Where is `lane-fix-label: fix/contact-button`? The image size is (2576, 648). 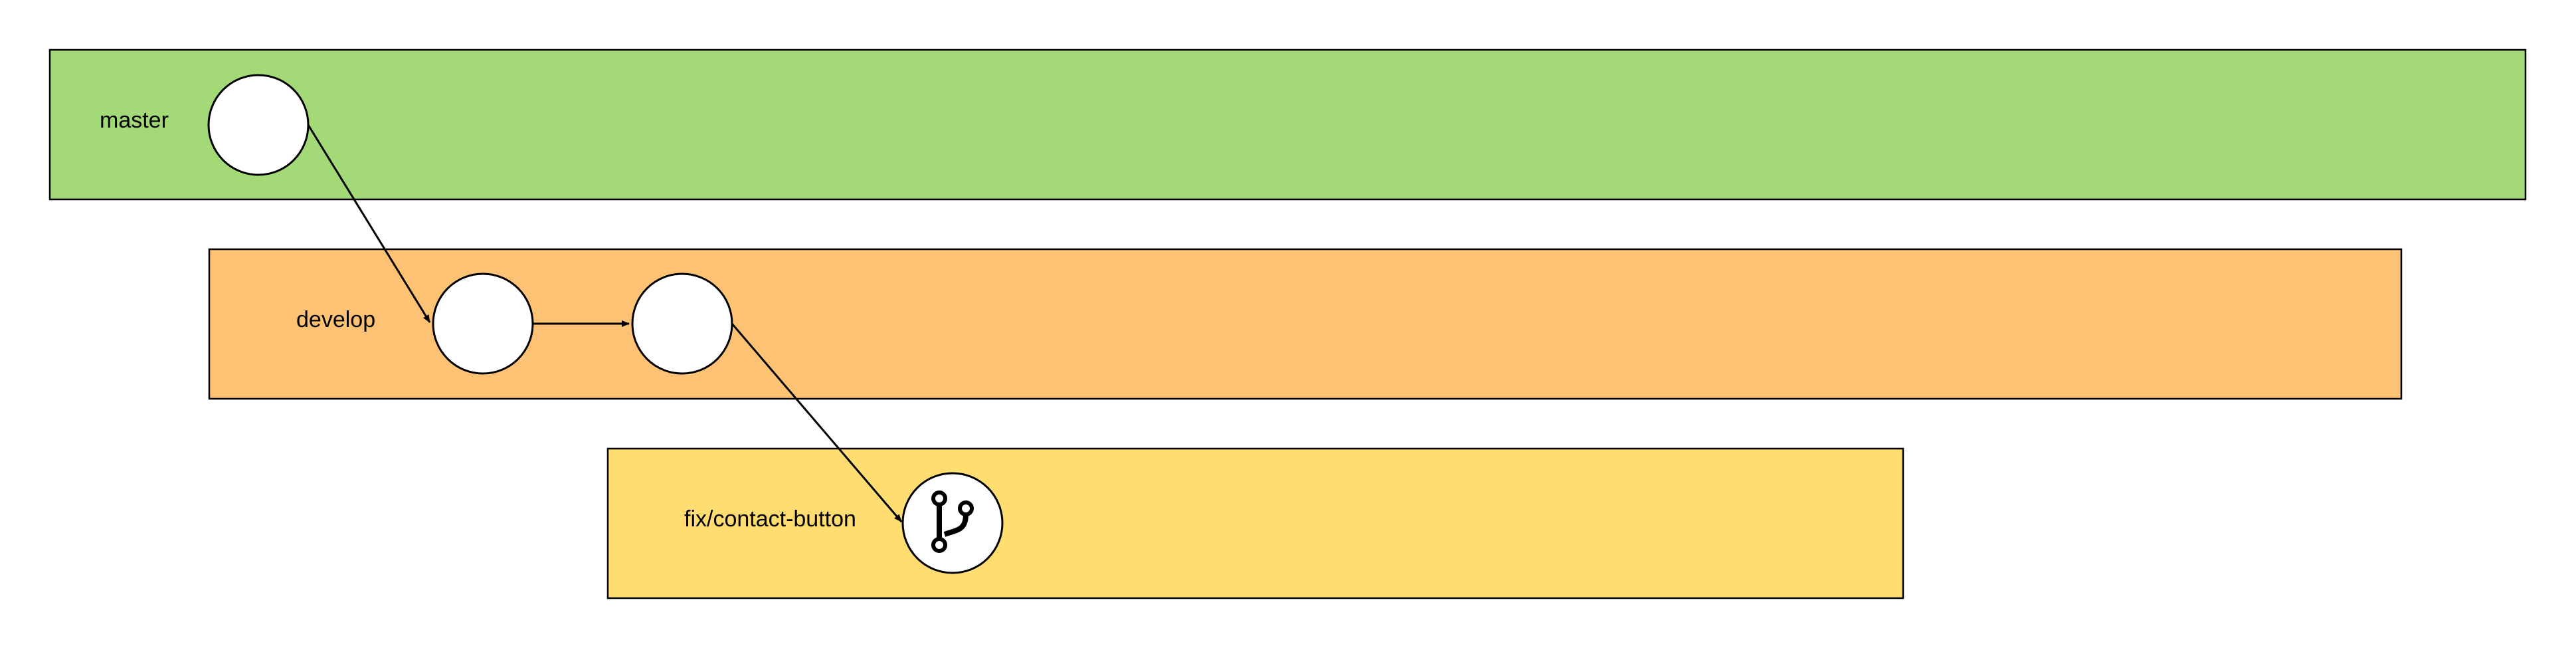
lane-fix-label: fix/contact-button is located at coordinates (770, 519).